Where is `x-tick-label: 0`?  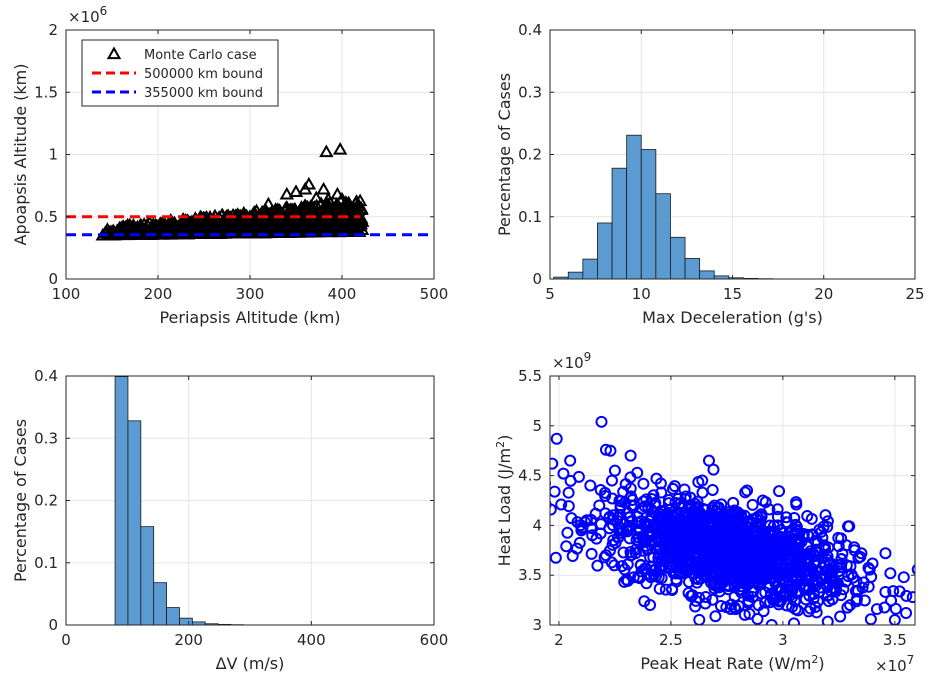
x-tick-label: 0 is located at coordinates (66, 640).